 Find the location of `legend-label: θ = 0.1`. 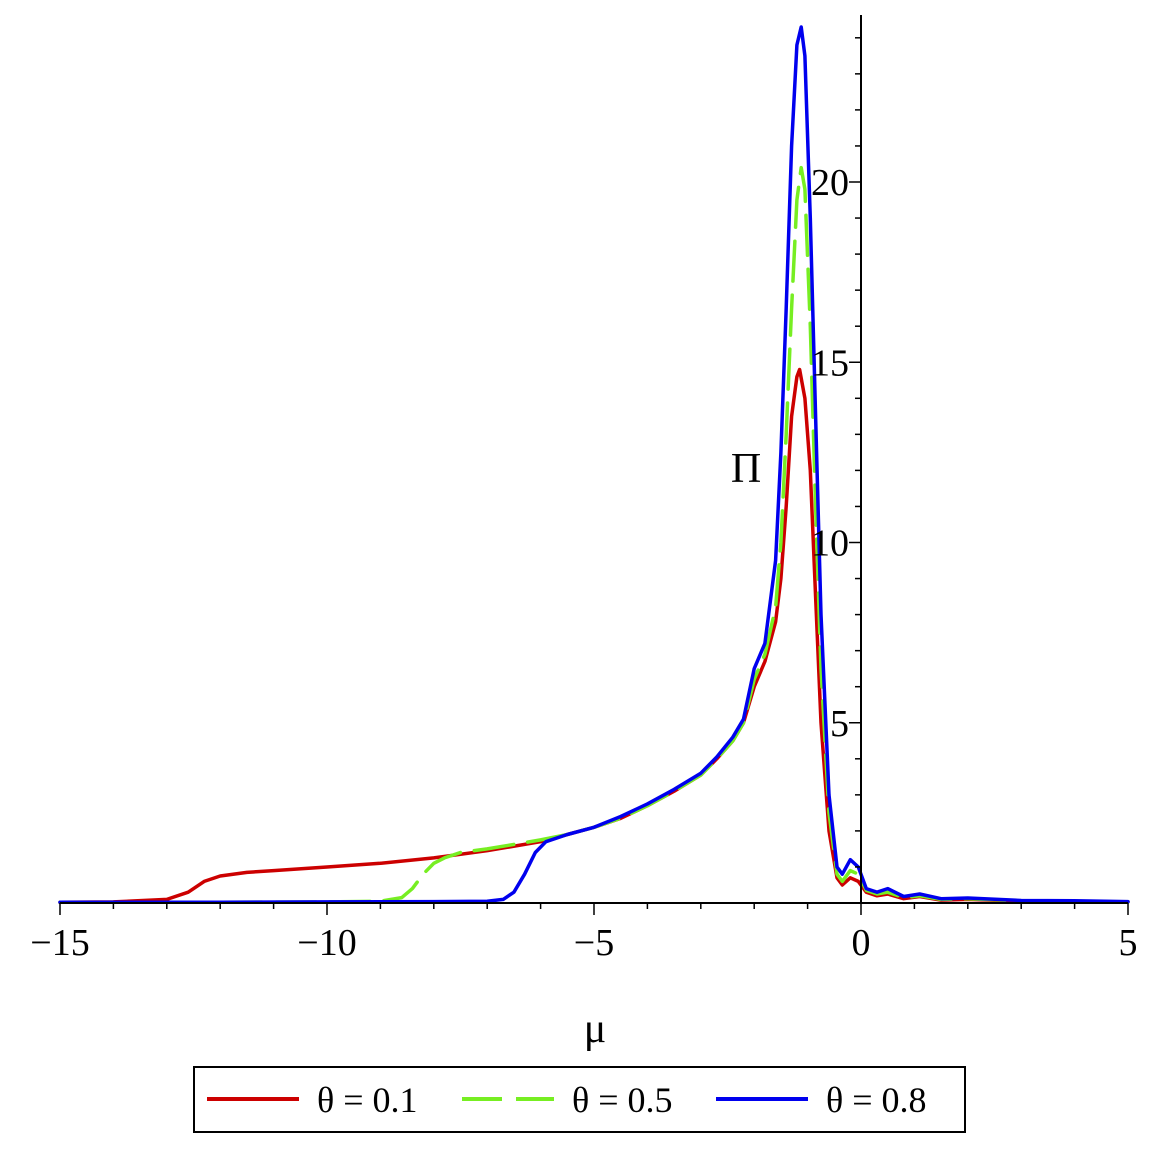

legend-label: θ = 0.1 is located at coordinates (367, 1100).